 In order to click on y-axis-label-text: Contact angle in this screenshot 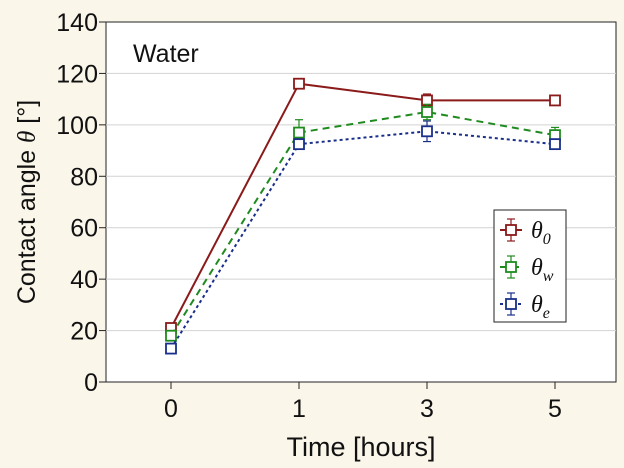, I will do `click(27, 227)`.